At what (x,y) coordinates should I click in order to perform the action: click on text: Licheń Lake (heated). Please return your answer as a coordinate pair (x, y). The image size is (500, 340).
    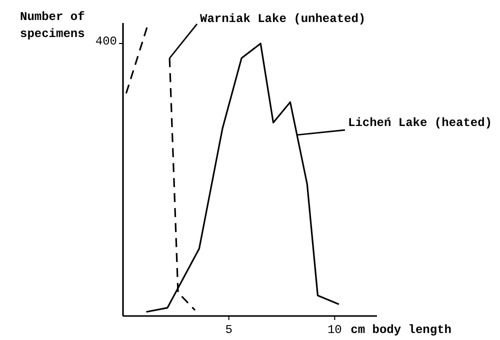
    Looking at the image, I should click on (420, 123).